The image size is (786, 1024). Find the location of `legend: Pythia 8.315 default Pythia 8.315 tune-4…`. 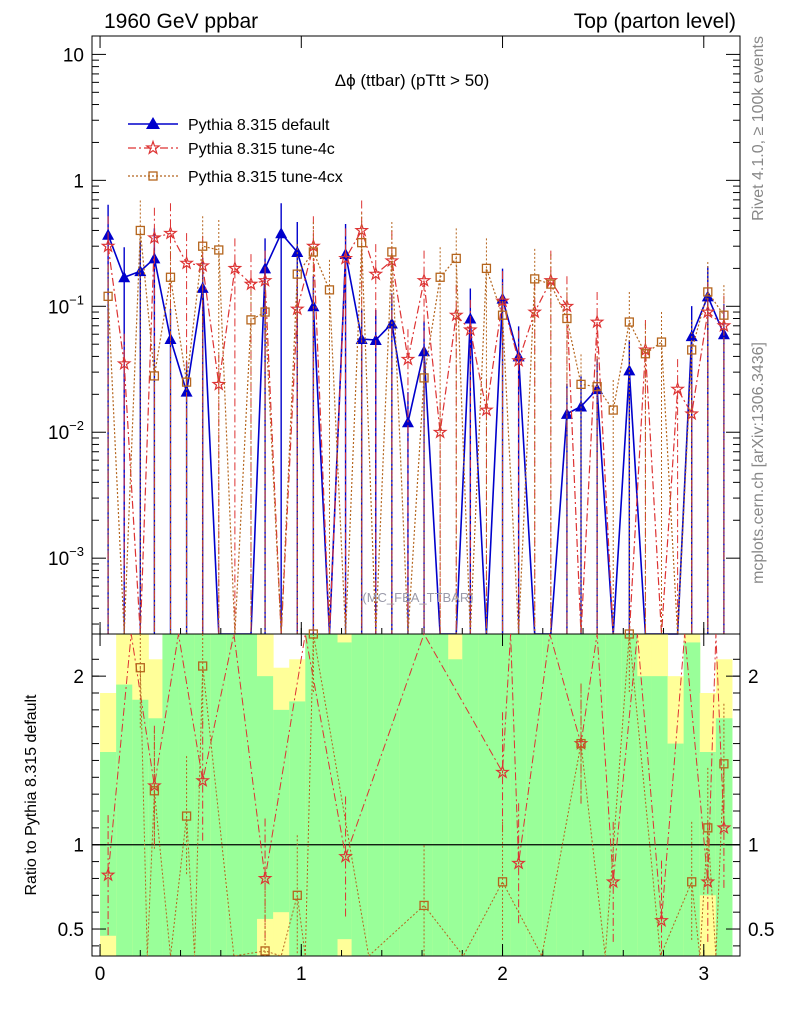

legend: Pythia 8.315 default Pythia 8.315 tune-4… is located at coordinates (235, 151).